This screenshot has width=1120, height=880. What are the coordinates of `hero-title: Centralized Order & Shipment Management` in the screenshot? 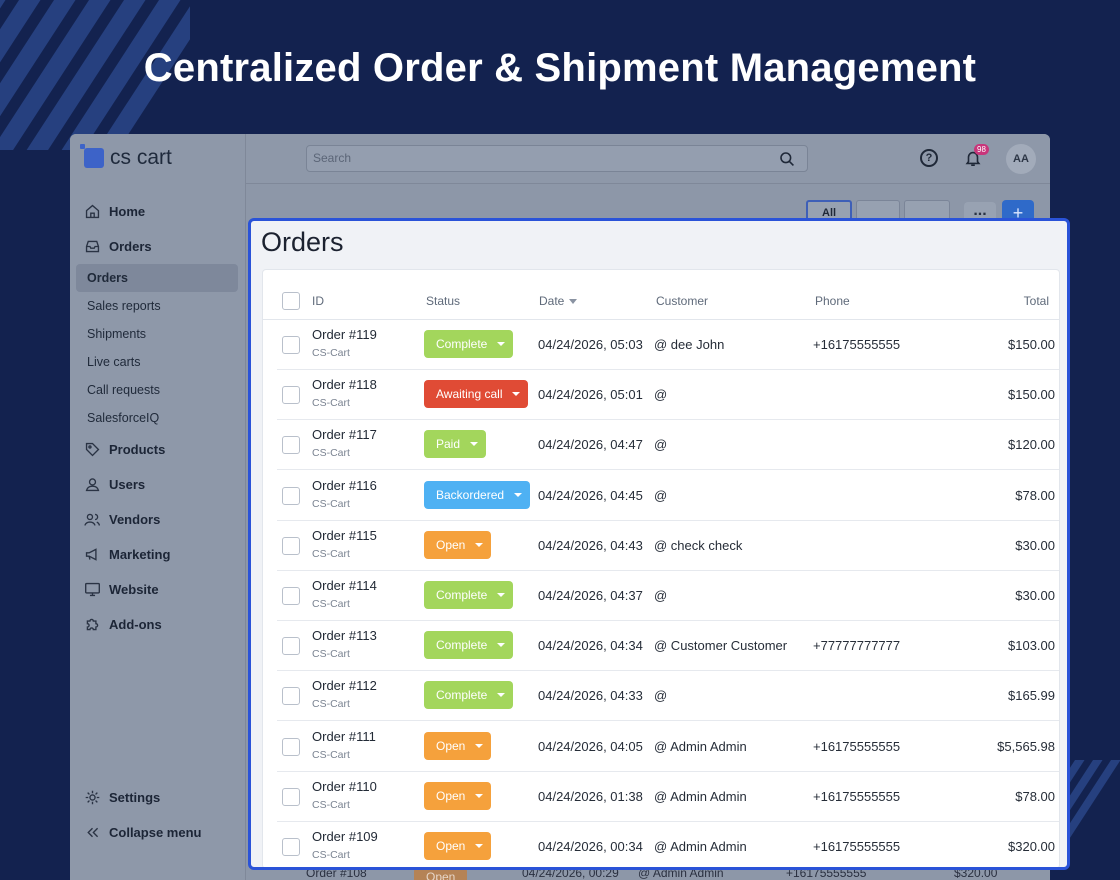 It's located at (560, 68).